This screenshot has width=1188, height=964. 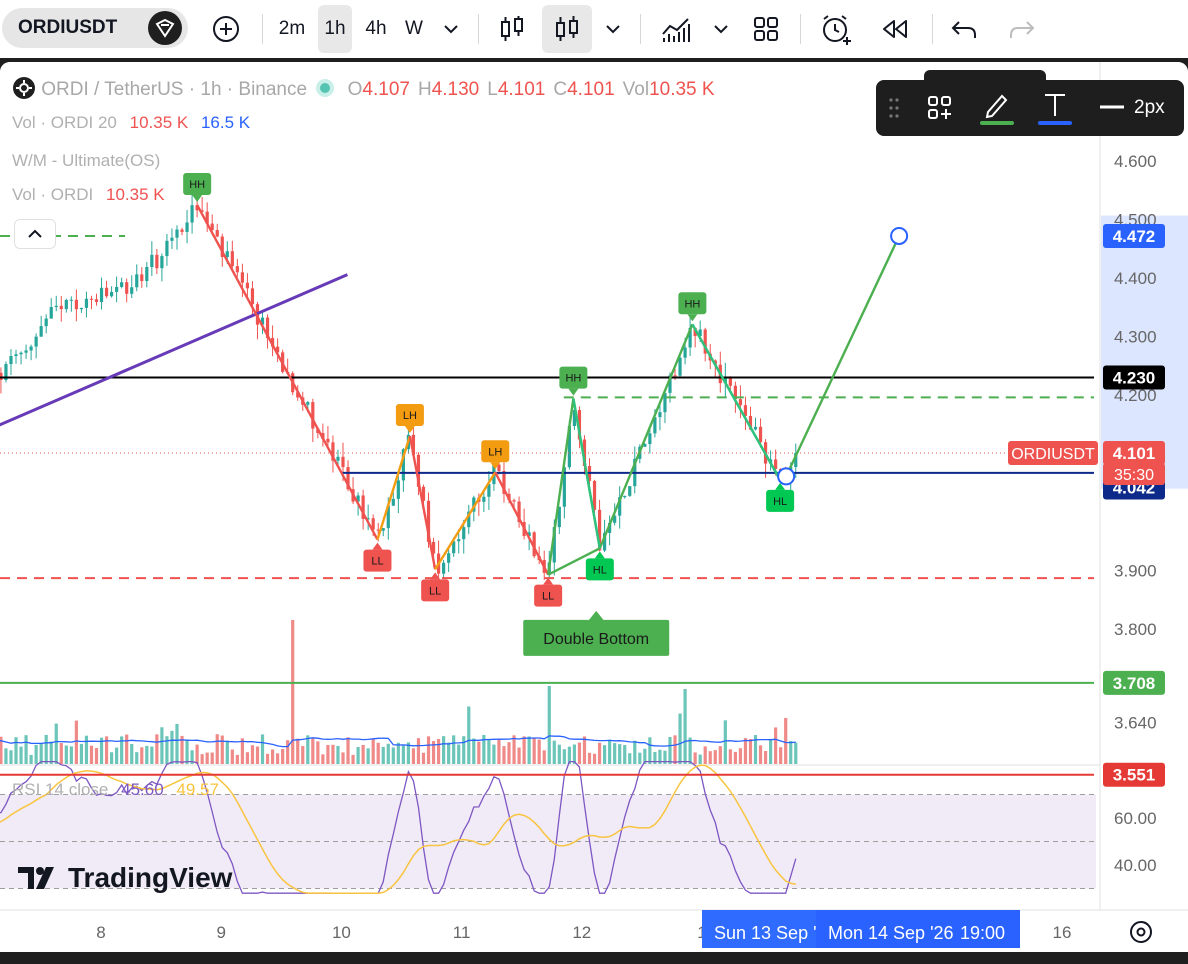 What do you see at coordinates (964, 29) in the screenshot?
I see `undo-button` at bounding box center [964, 29].